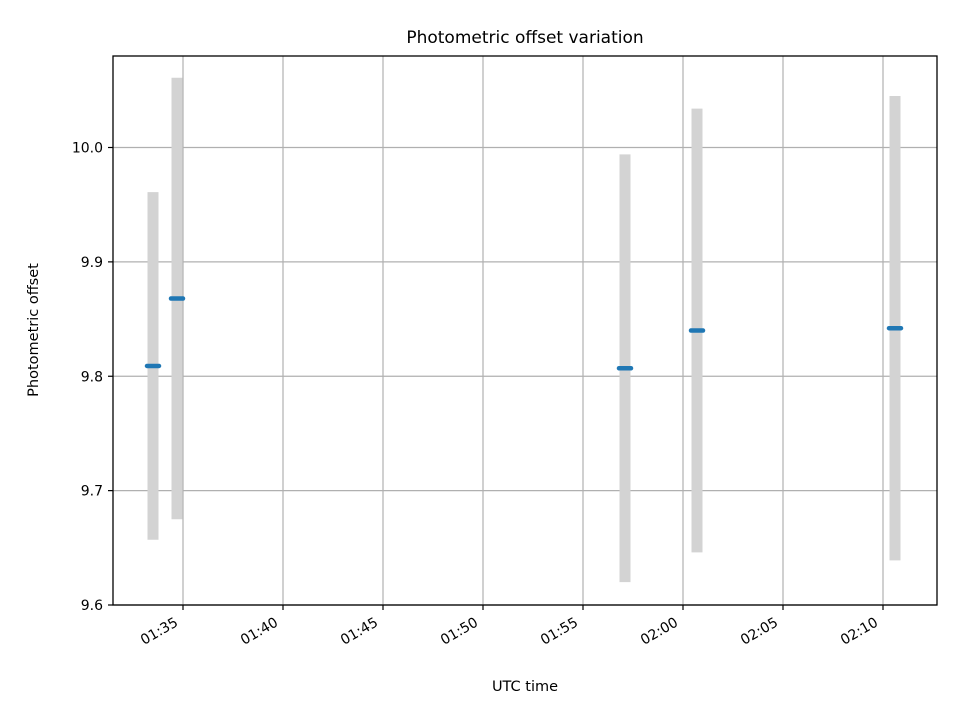  Describe the element at coordinates (524, 38) in the screenshot. I see `chart-title: Photometric offset variation` at that location.